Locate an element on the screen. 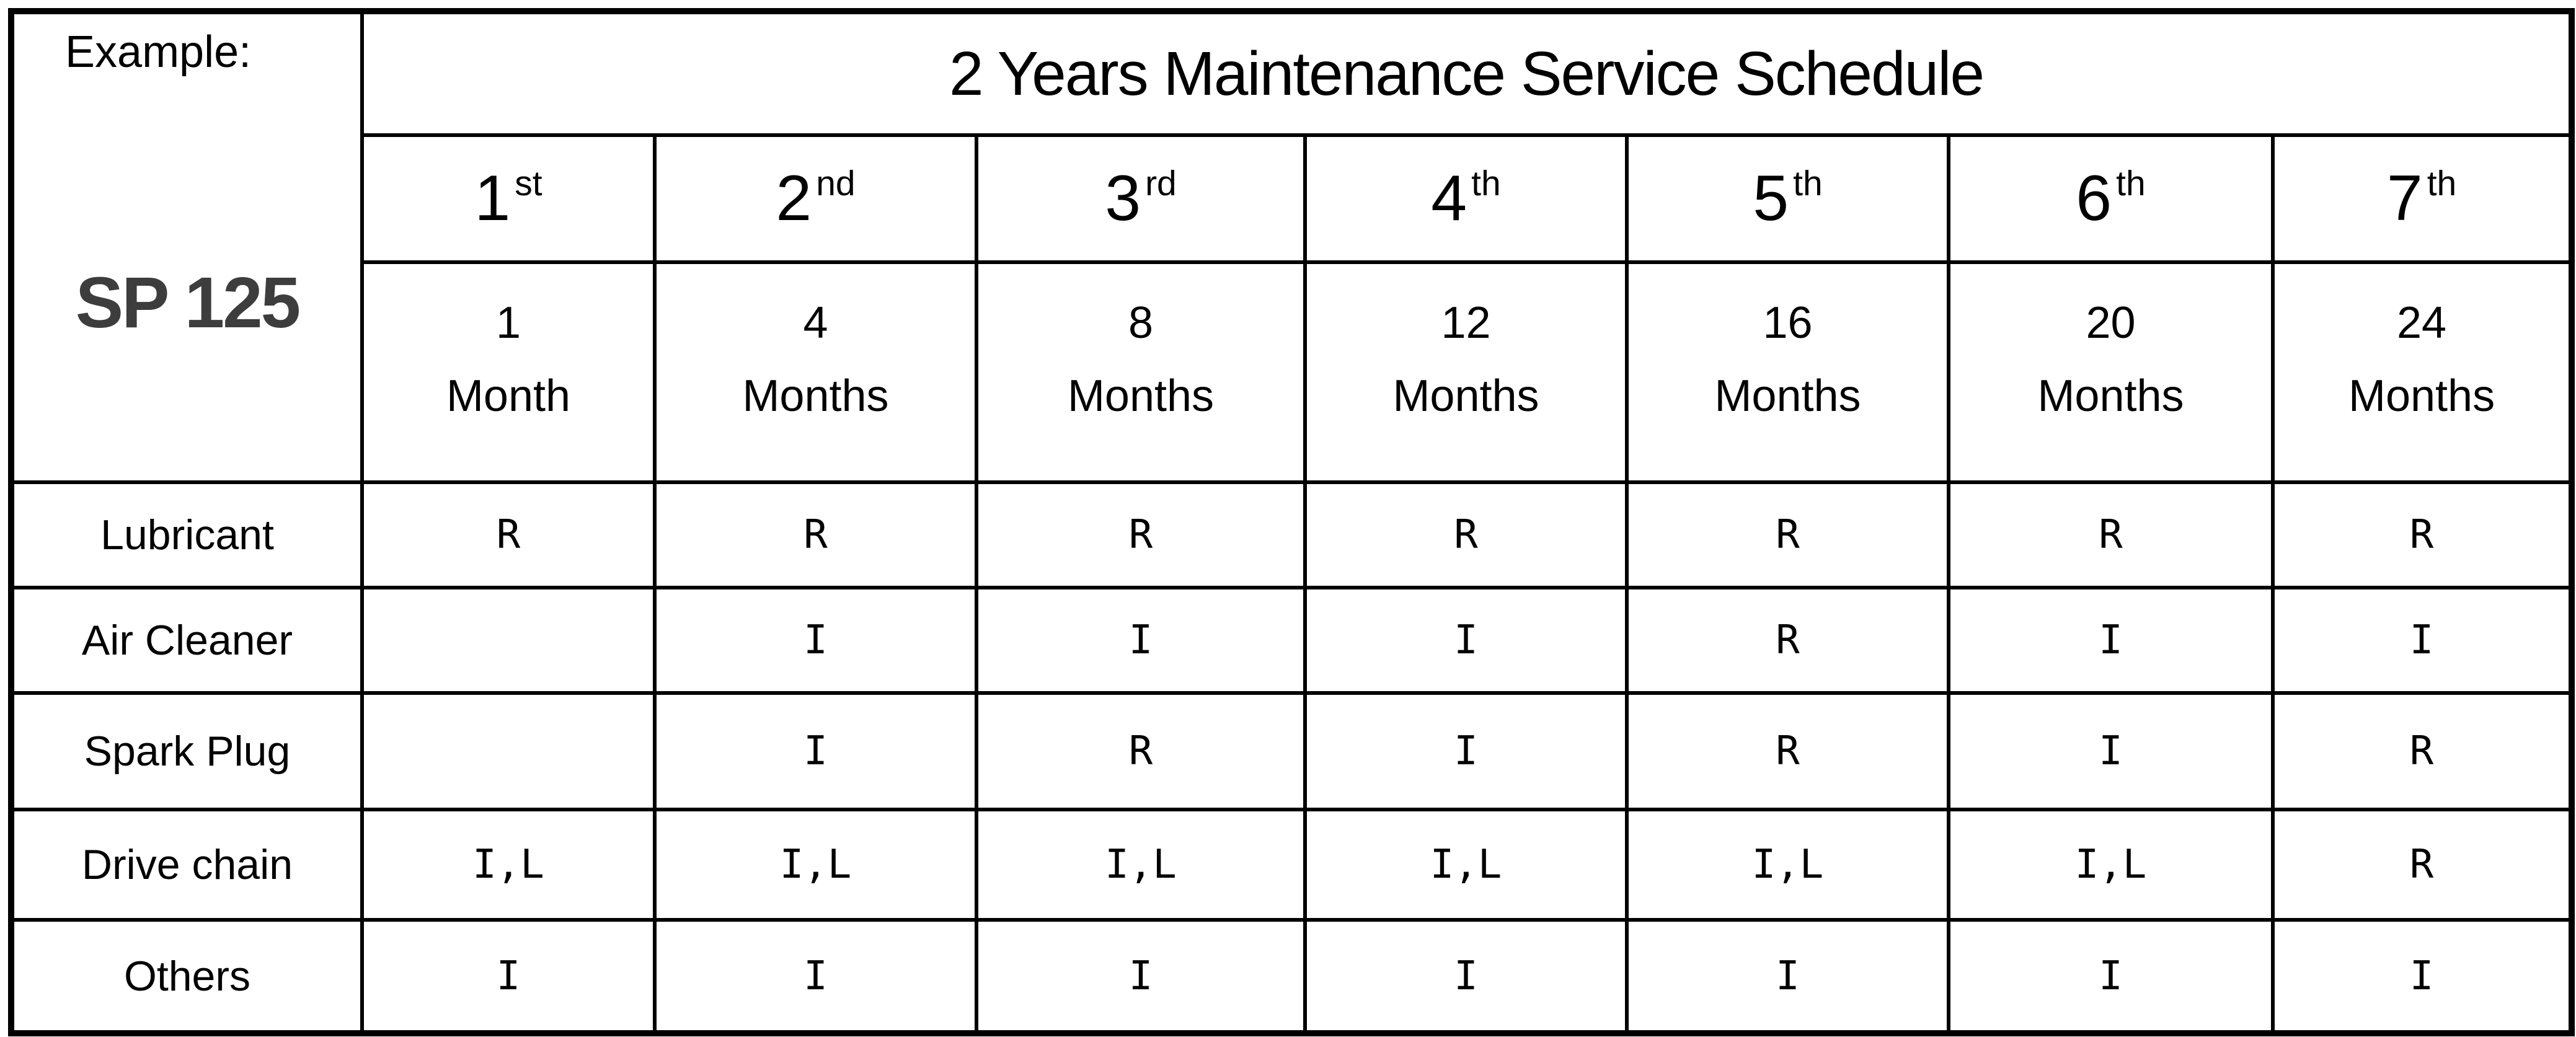 Image resolution: width=2576 pixels, height=1037 pixels. interval-number: 4 is located at coordinates (816, 323).